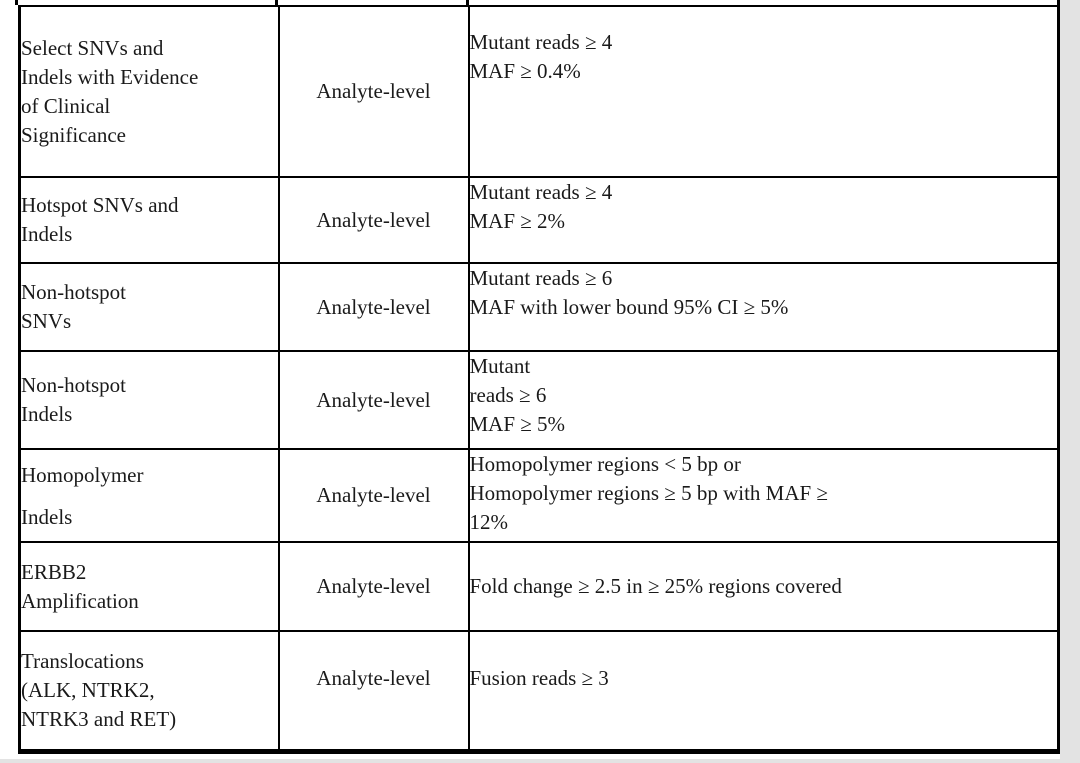 The image size is (1080, 763). What do you see at coordinates (82, 495) in the screenshot?
I see `variant-type-text: Homopolymer Indels` at bounding box center [82, 495].